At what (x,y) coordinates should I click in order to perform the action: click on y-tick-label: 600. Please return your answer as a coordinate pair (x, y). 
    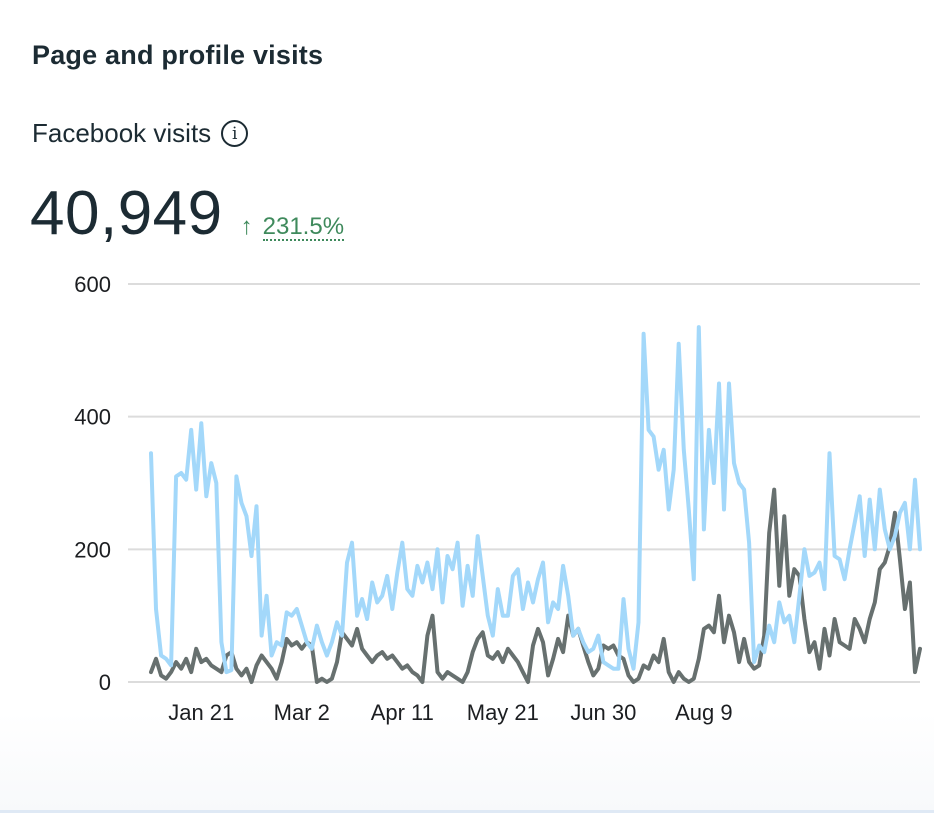
    Looking at the image, I should click on (92, 284).